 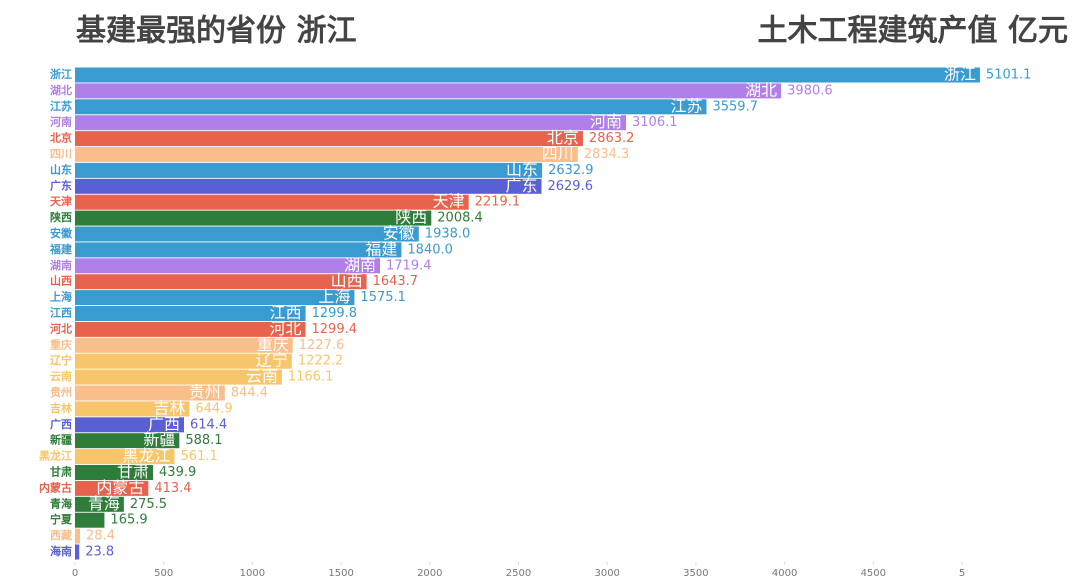 What do you see at coordinates (61, 551) in the screenshot?
I see `y-tick-label: 海南` at bounding box center [61, 551].